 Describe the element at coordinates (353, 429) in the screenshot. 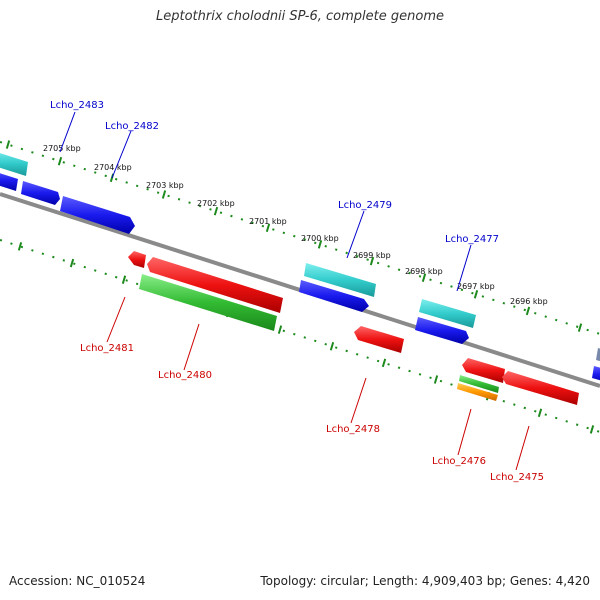

I see `gene-label-lcho-2478: Lcho_2478` at that location.